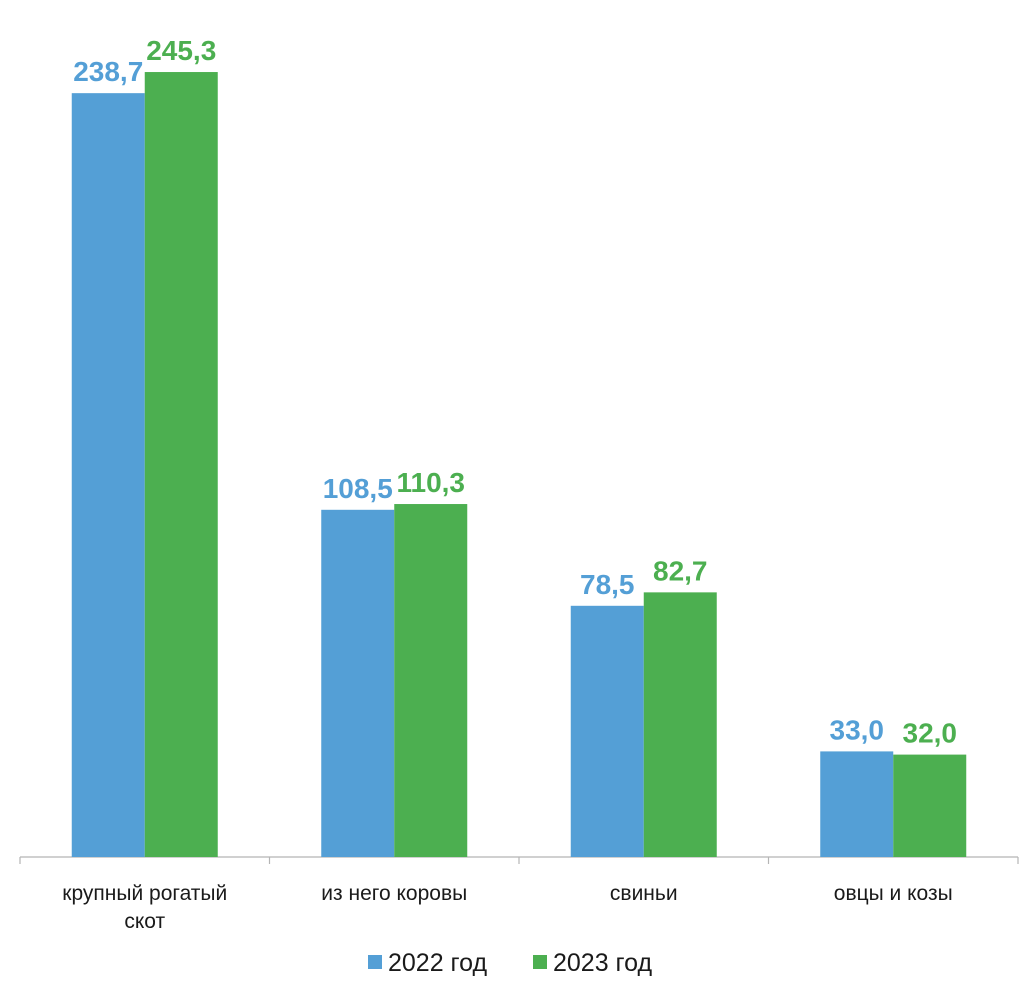 This screenshot has width=1026, height=990. Describe the element at coordinates (358, 488) in the screenshot. I see `data-label: 108,5` at that location.